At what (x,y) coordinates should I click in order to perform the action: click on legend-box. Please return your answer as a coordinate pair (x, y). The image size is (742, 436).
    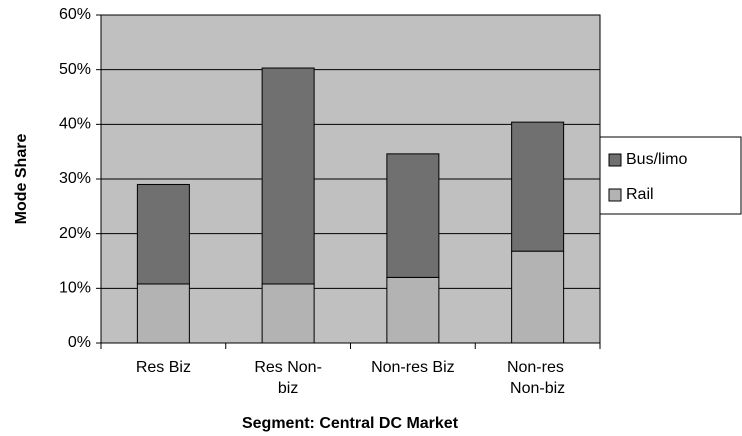
    Looking at the image, I should click on (670, 175).